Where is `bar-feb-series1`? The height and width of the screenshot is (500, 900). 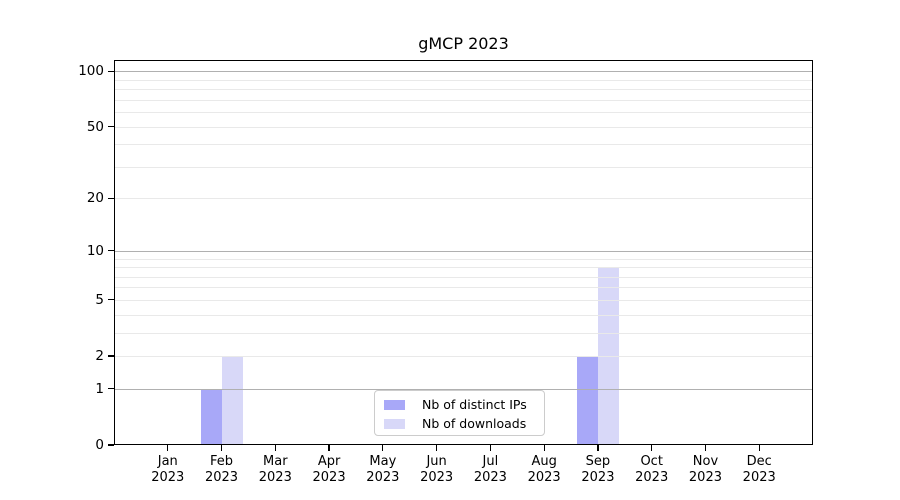 bar-feb-series1 is located at coordinates (232, 400).